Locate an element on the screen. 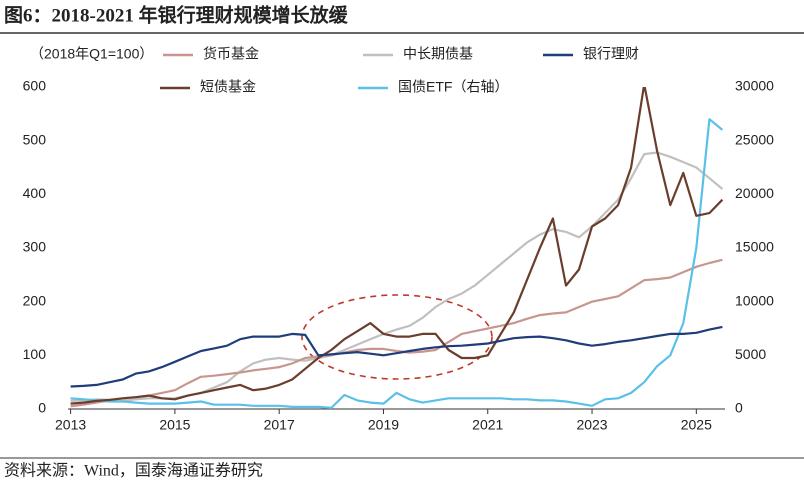 The height and width of the screenshot is (493, 804). x-tick-label: 2015 is located at coordinates (174, 425).